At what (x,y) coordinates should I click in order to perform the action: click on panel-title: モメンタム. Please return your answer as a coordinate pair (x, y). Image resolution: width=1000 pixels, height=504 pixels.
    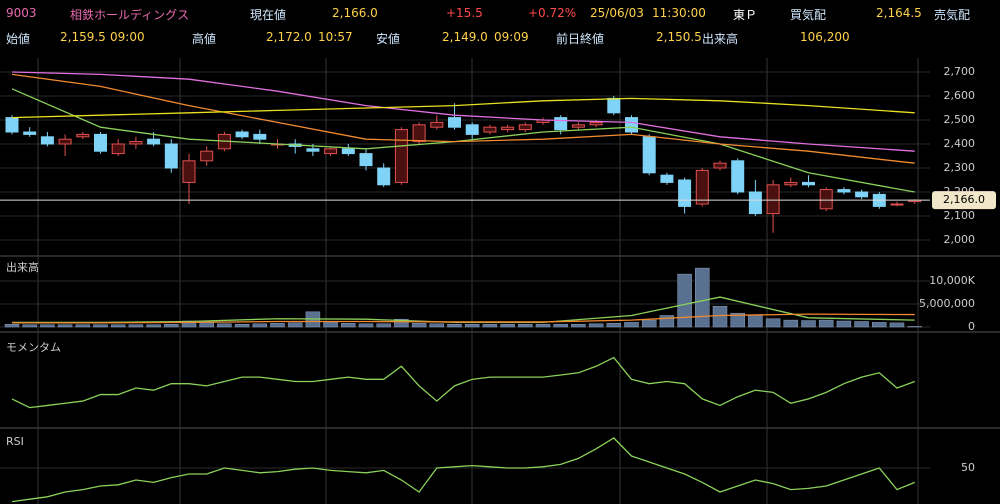
    Looking at the image, I should click on (33, 347).